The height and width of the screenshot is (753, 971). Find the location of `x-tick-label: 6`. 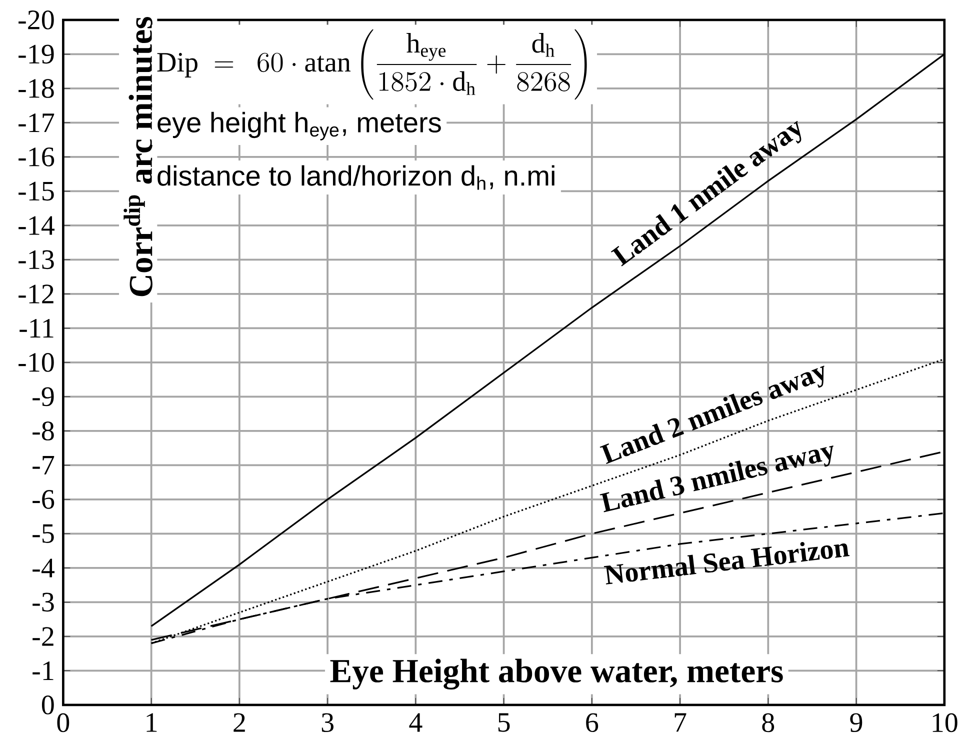

x-tick-label: 6 is located at coordinates (592, 722).